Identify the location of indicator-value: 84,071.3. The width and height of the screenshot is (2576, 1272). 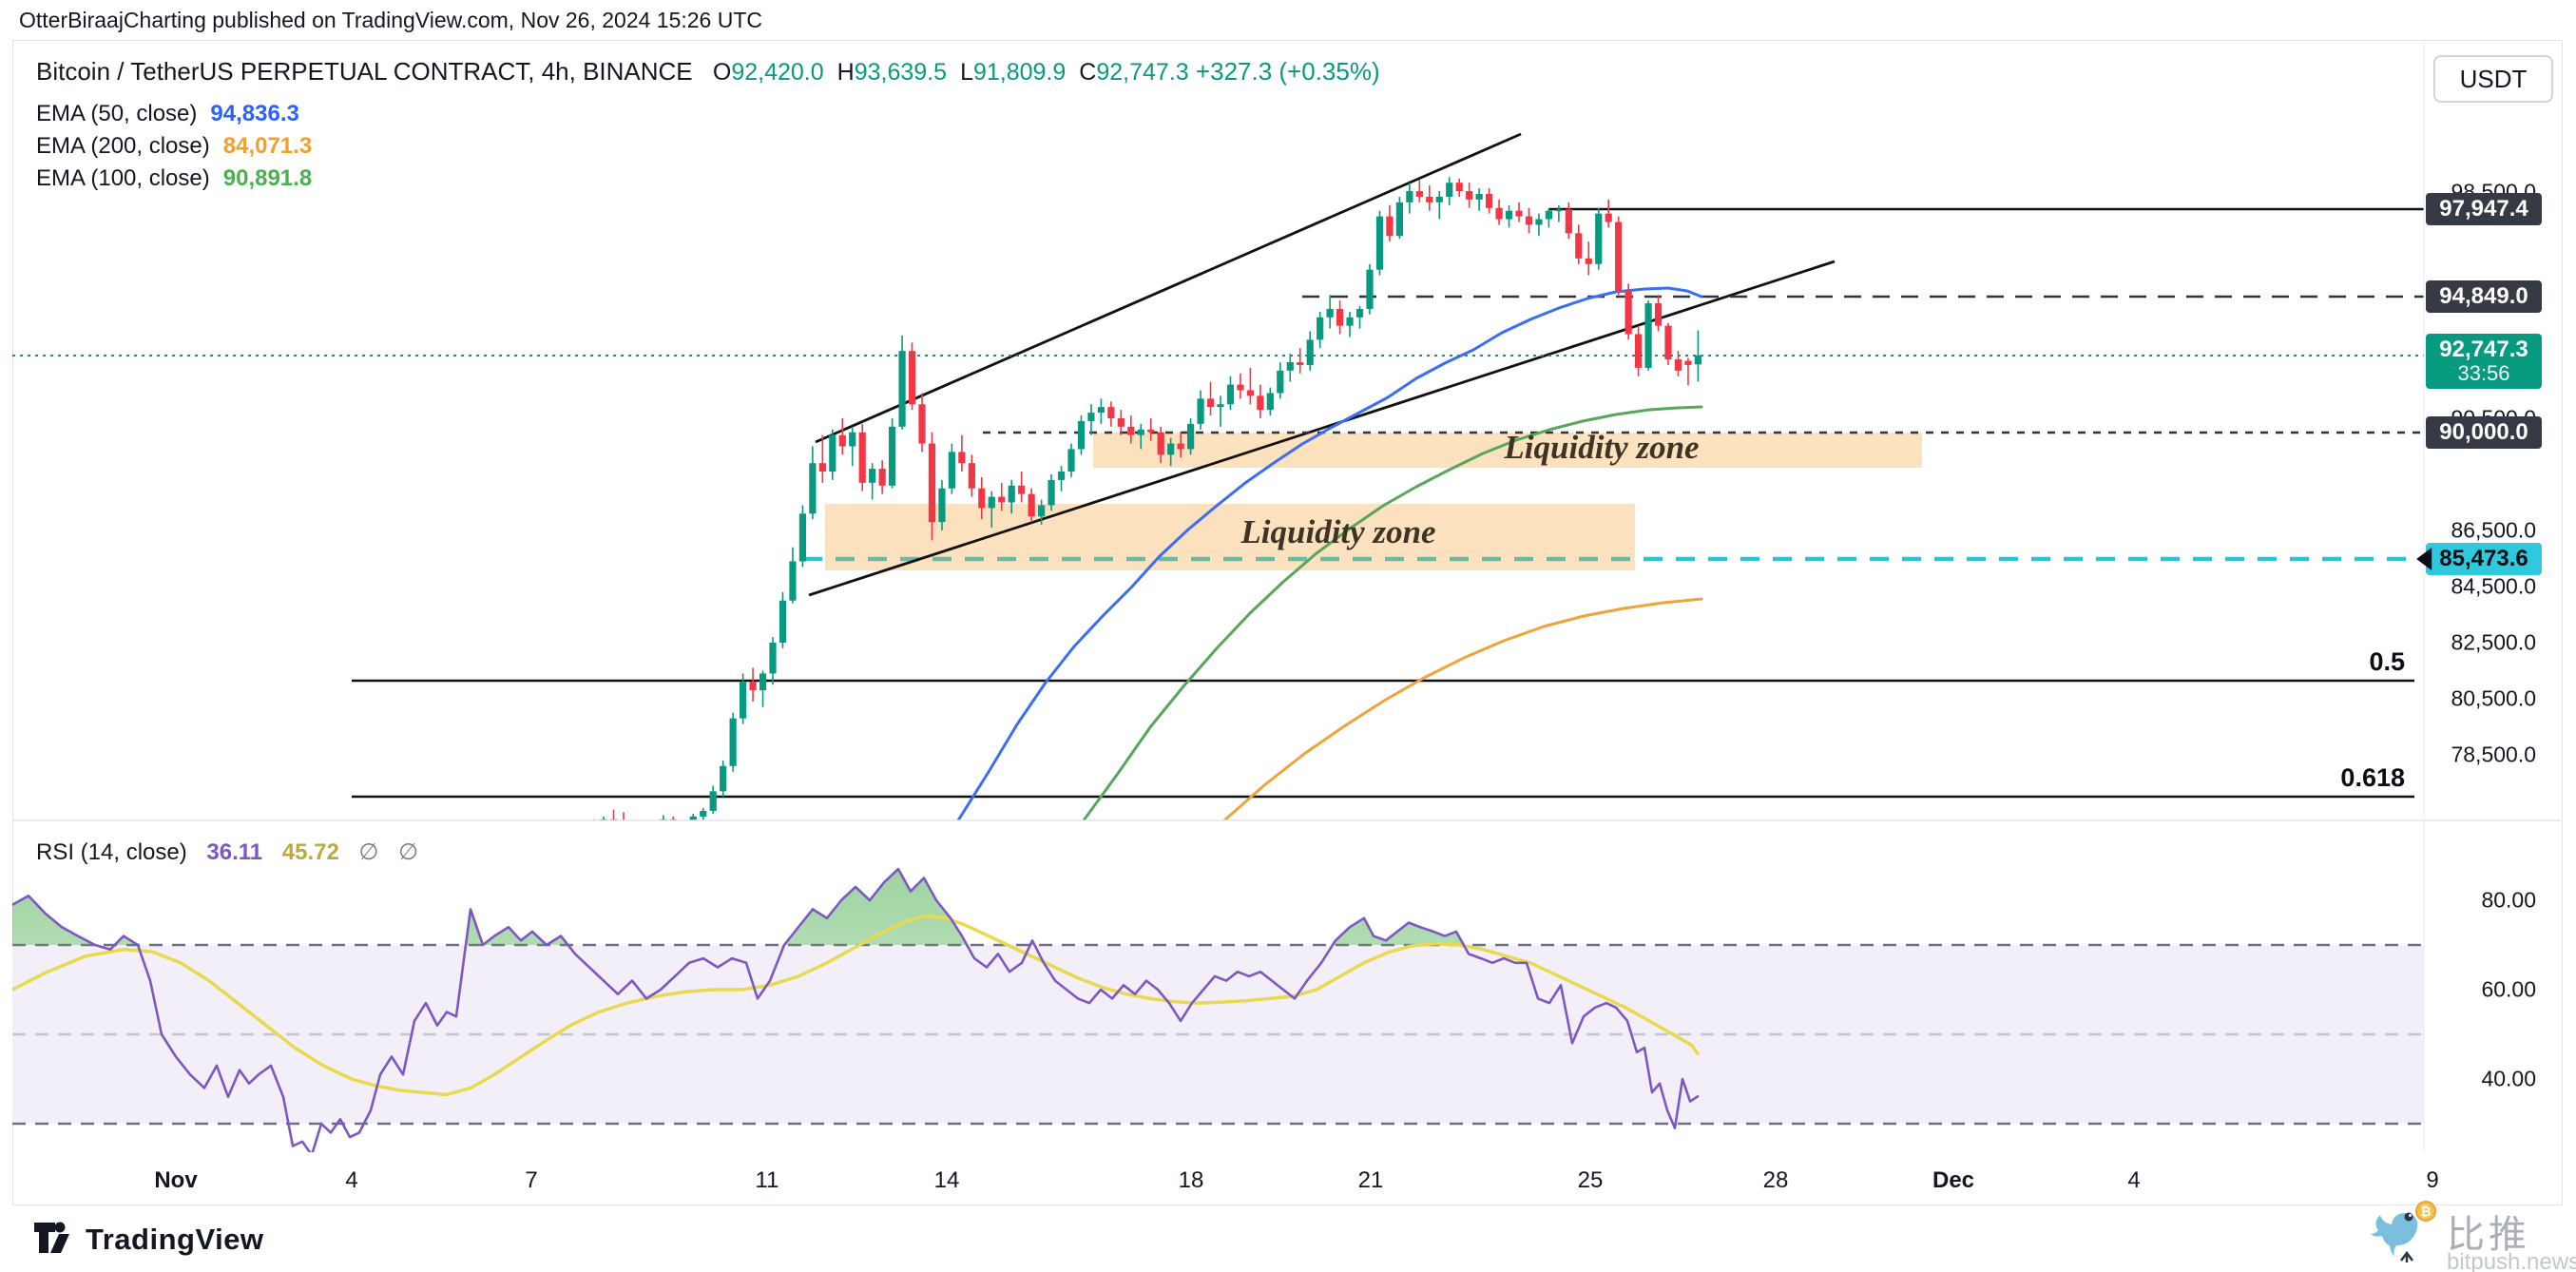
(267, 146).